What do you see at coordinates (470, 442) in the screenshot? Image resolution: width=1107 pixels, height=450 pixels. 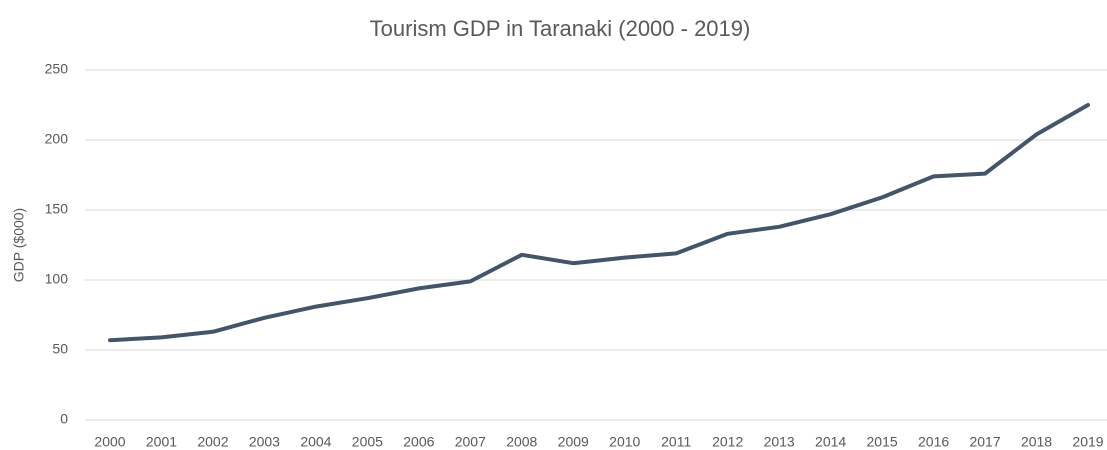 I see `x-tick-label: 2007` at bounding box center [470, 442].